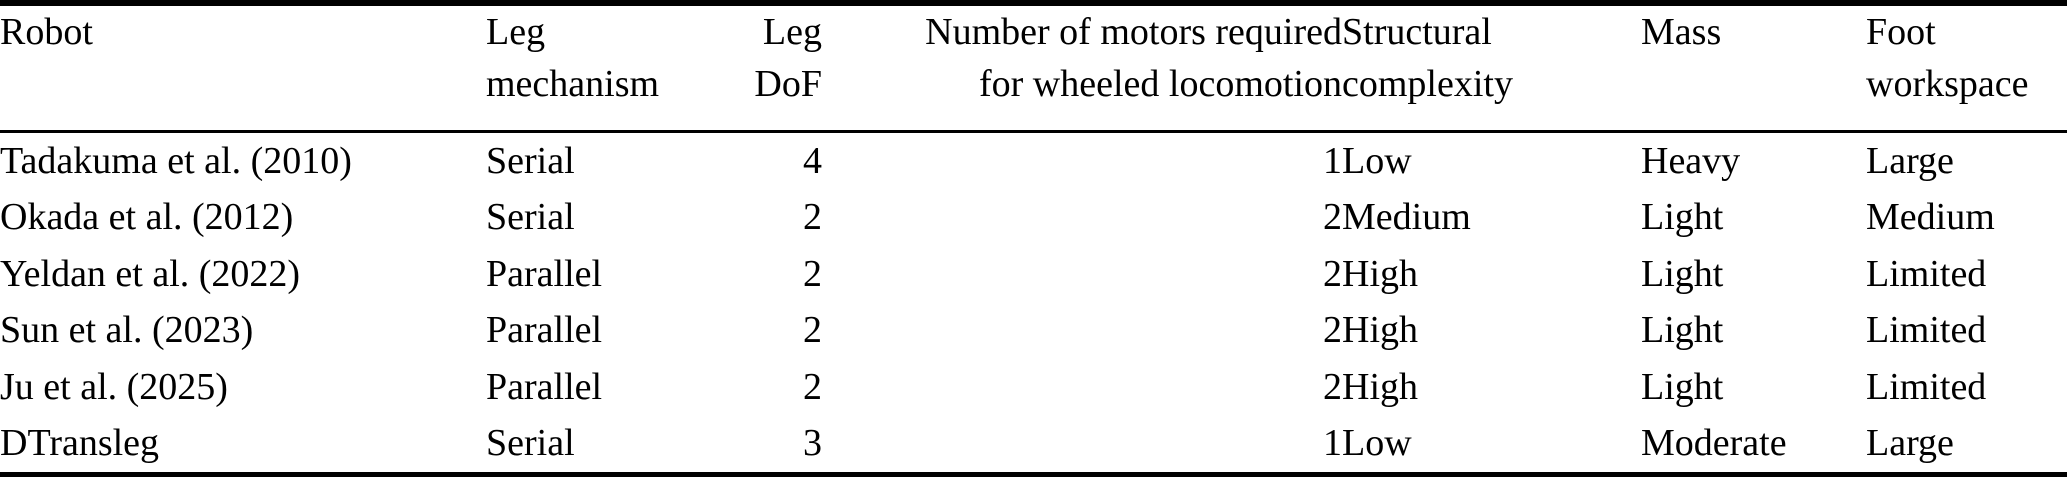 The width and height of the screenshot is (2067, 477). I want to click on column-header-mass: Mass, so click(1753, 69).